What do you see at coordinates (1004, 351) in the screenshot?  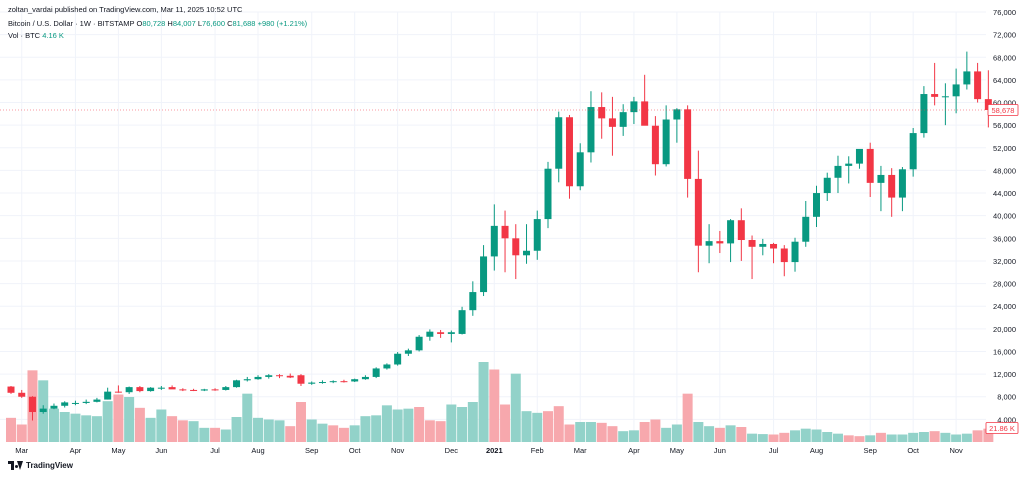 I see `price-tick-label: 16,000` at bounding box center [1004, 351].